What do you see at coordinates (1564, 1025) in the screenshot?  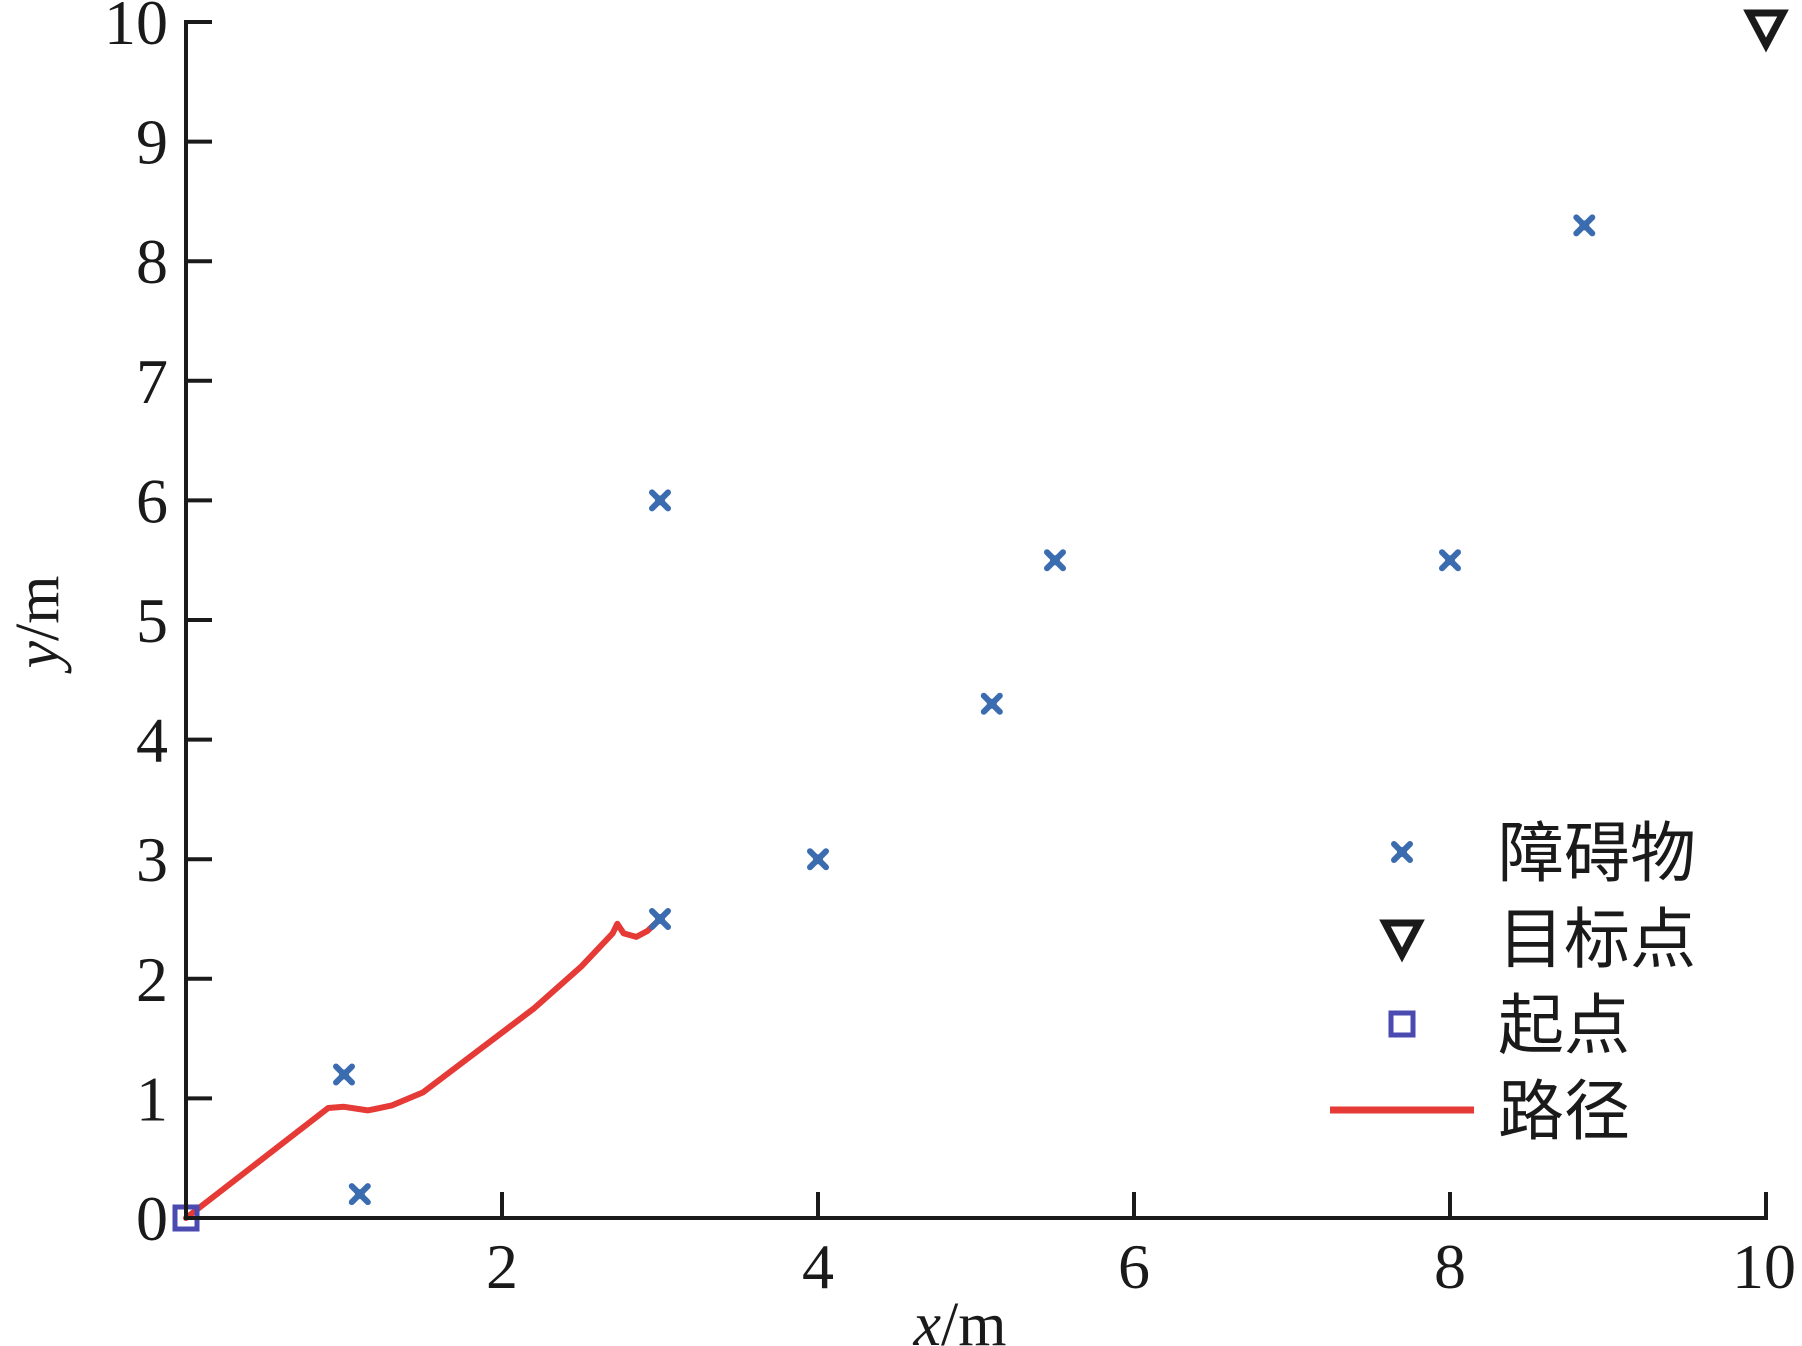 I see `legend-label: 起点` at bounding box center [1564, 1025].